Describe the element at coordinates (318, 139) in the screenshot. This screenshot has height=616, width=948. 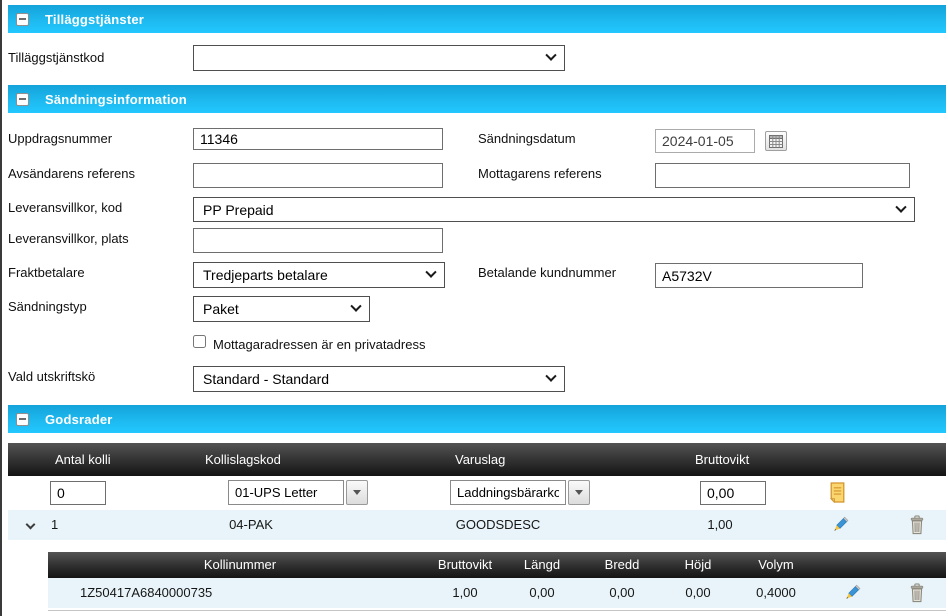
I see `uppdragsnummer-field` at that location.